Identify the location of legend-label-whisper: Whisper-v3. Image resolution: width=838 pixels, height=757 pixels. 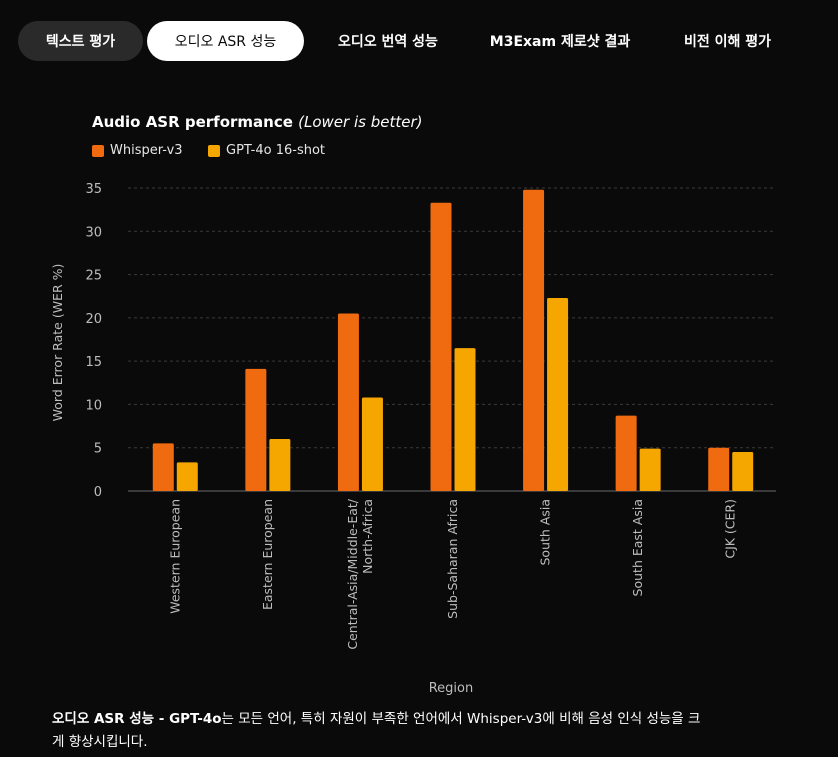
(146, 150).